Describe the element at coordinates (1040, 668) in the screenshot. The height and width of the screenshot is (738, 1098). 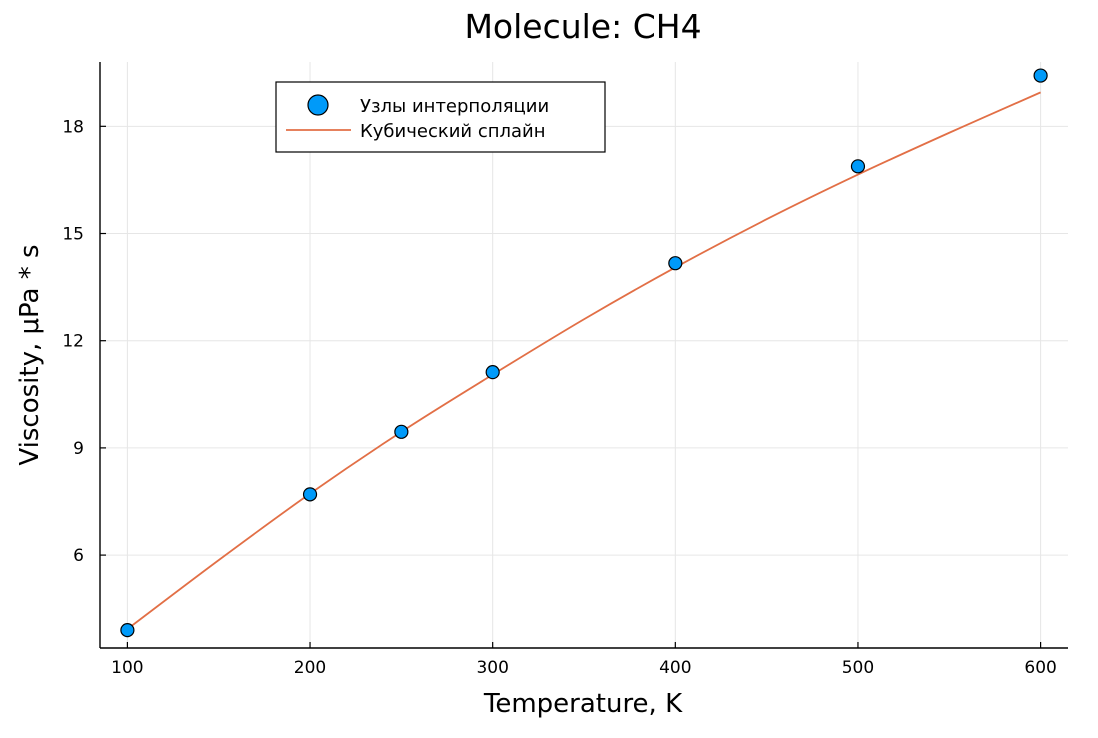
I see `x-tick-label: 600` at that location.